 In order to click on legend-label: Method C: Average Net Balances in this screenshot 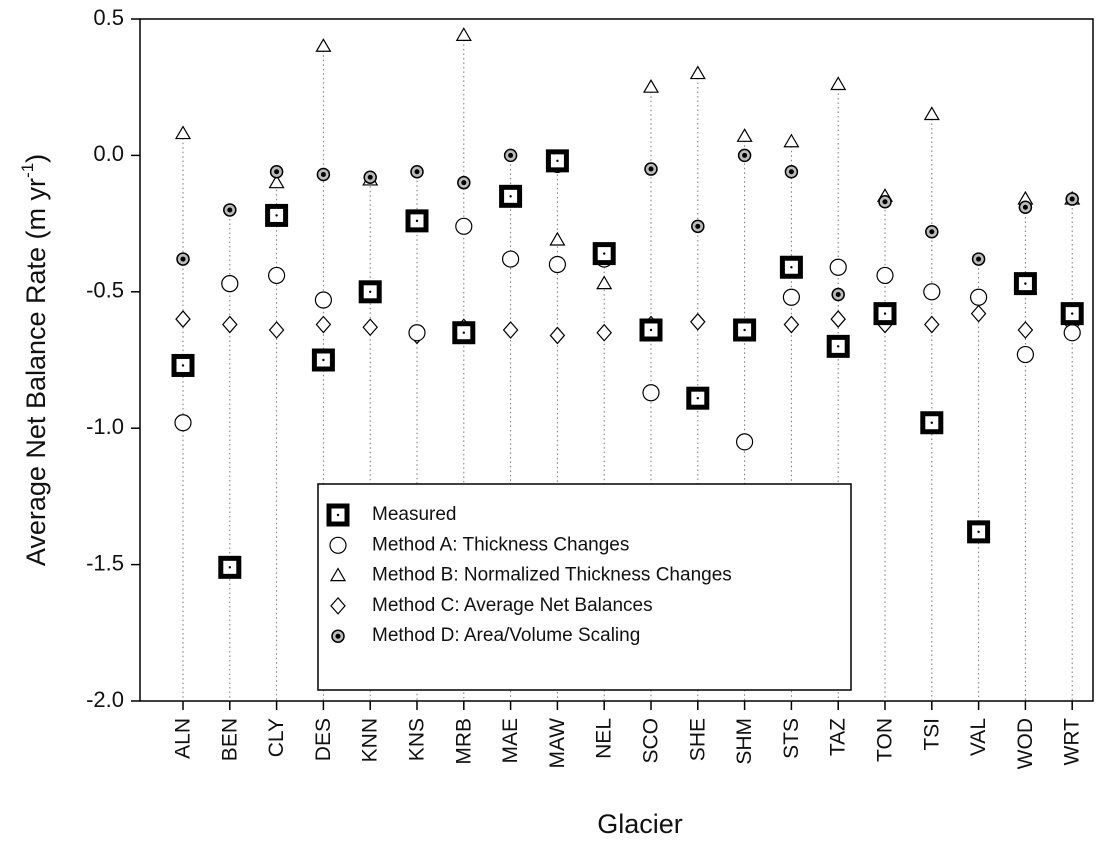, I will do `click(512, 605)`.